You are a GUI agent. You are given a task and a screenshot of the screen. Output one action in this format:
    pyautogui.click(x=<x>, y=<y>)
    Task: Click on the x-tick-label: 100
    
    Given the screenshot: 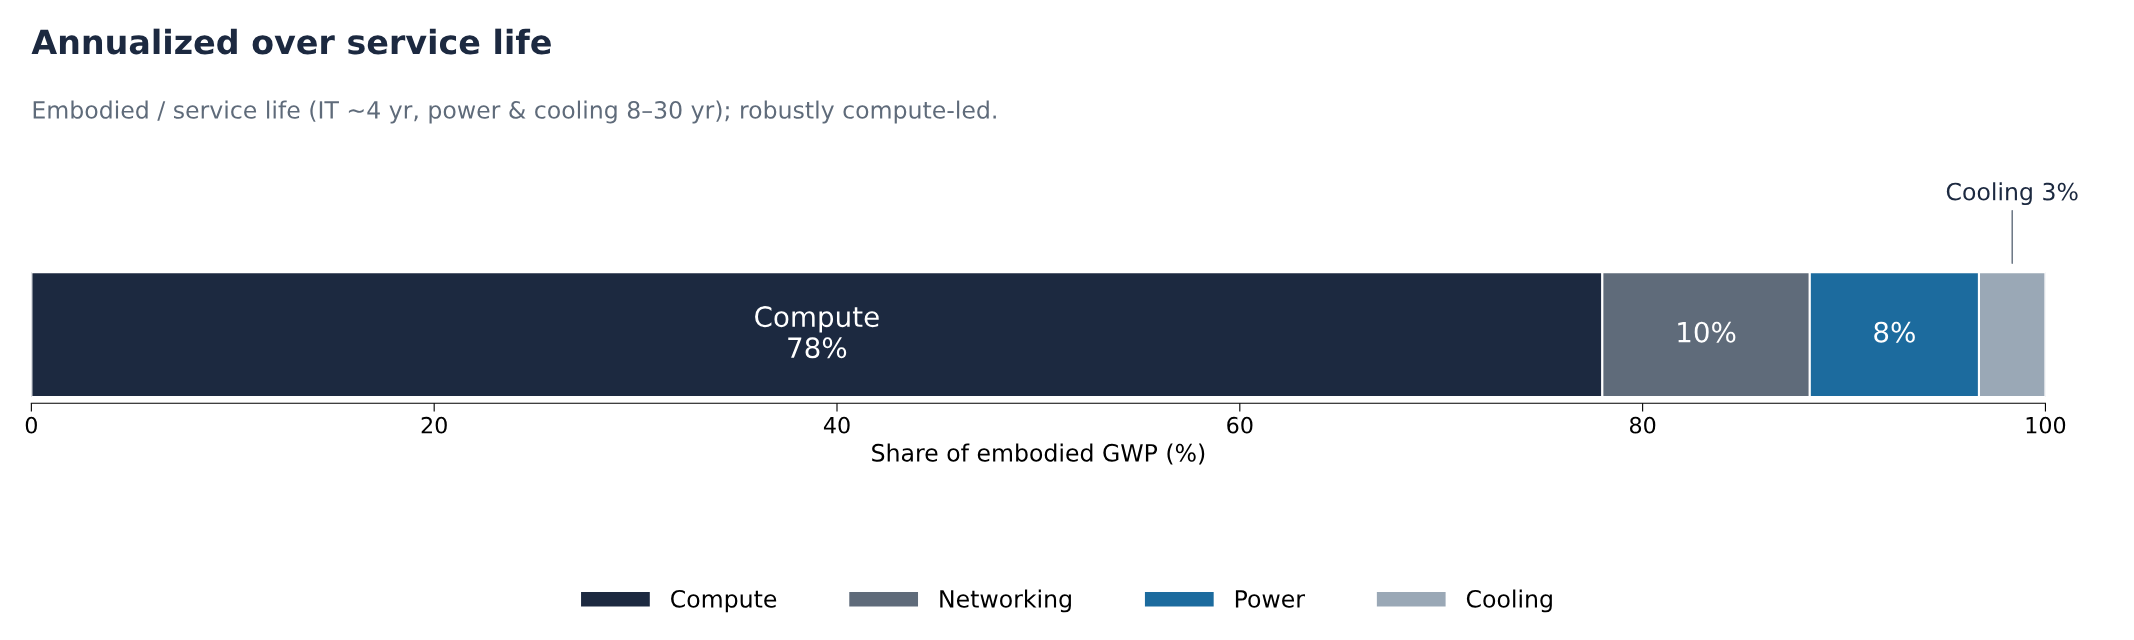 What is the action you would take?
    pyautogui.click(x=2046, y=425)
    